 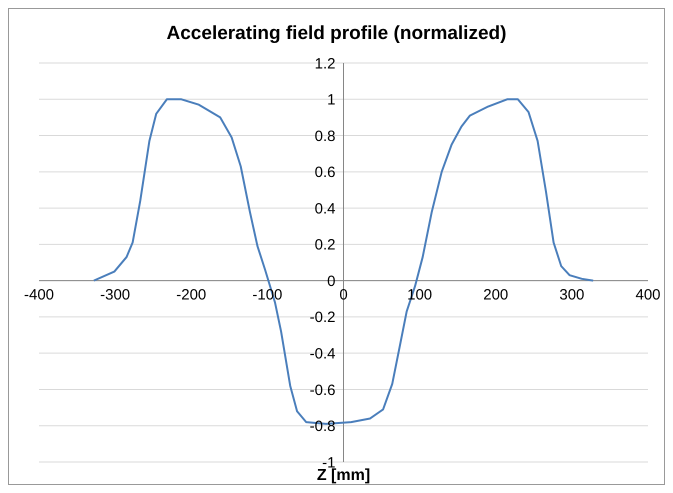 What do you see at coordinates (39, 295) in the screenshot?
I see `x-tick-label: -400` at bounding box center [39, 295].